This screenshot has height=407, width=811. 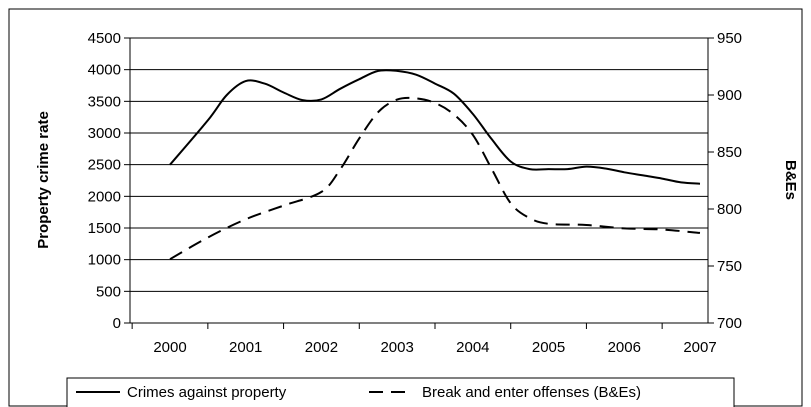 I want to click on x-tick-label-2005: 2005, so click(x=548, y=347).